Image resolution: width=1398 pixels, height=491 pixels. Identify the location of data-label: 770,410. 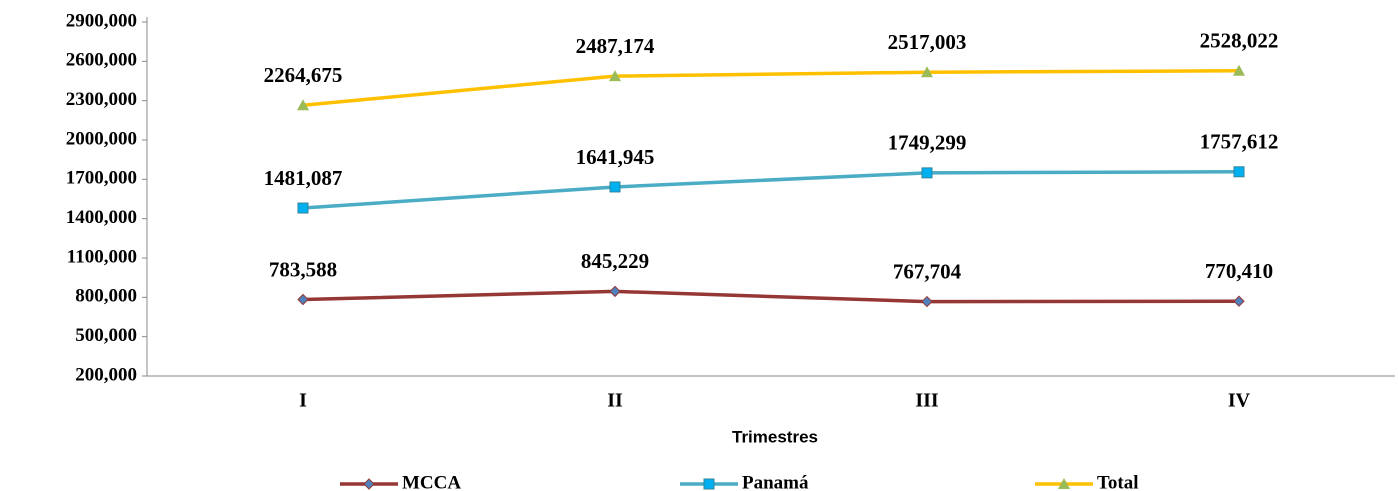
(1239, 271).